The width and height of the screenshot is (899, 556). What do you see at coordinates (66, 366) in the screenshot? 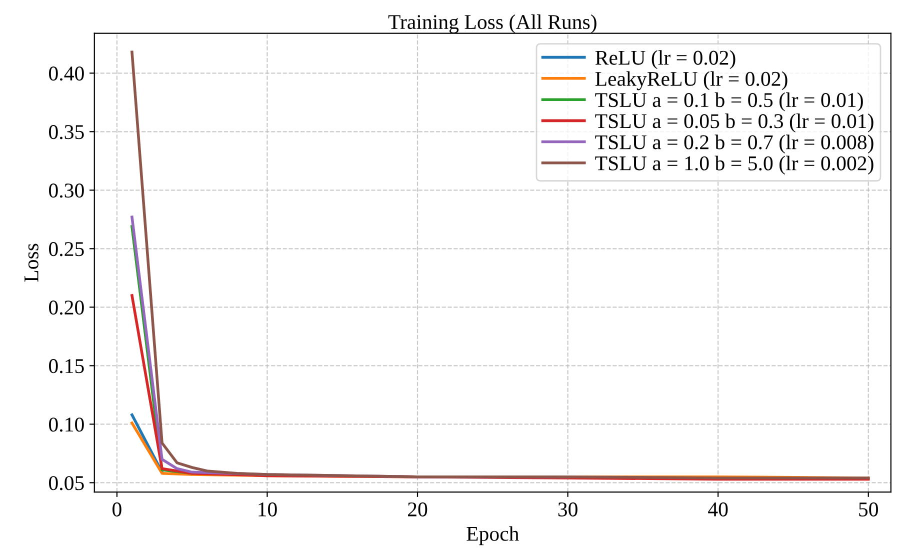
I see `y-tick-label: 0.15` at bounding box center [66, 366].